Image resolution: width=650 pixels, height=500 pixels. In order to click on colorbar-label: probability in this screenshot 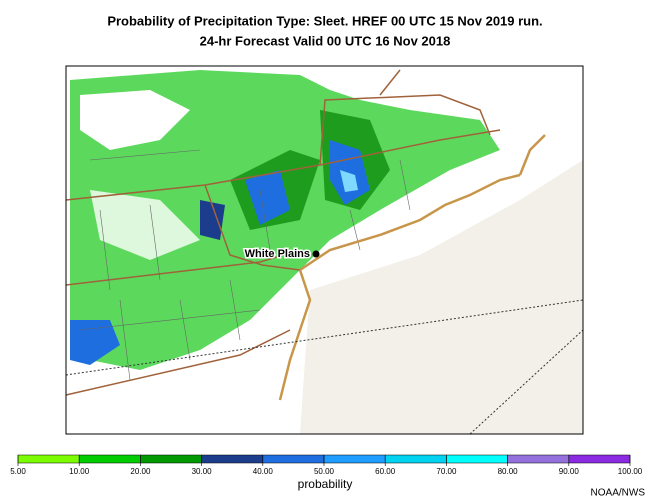, I will do `click(325, 484)`.